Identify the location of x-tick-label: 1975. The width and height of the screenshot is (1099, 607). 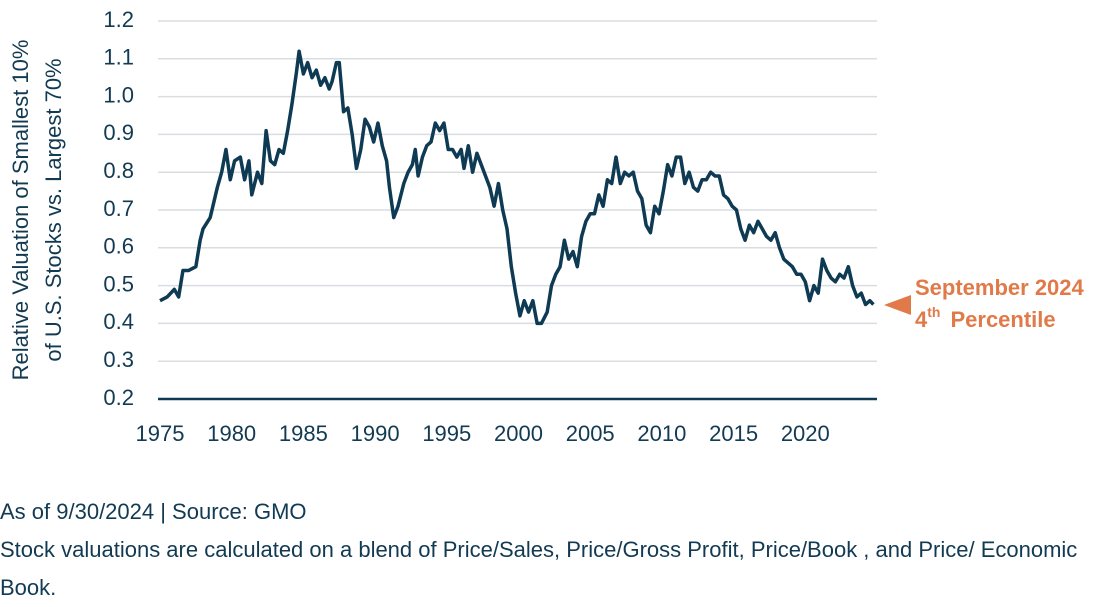
(160, 433).